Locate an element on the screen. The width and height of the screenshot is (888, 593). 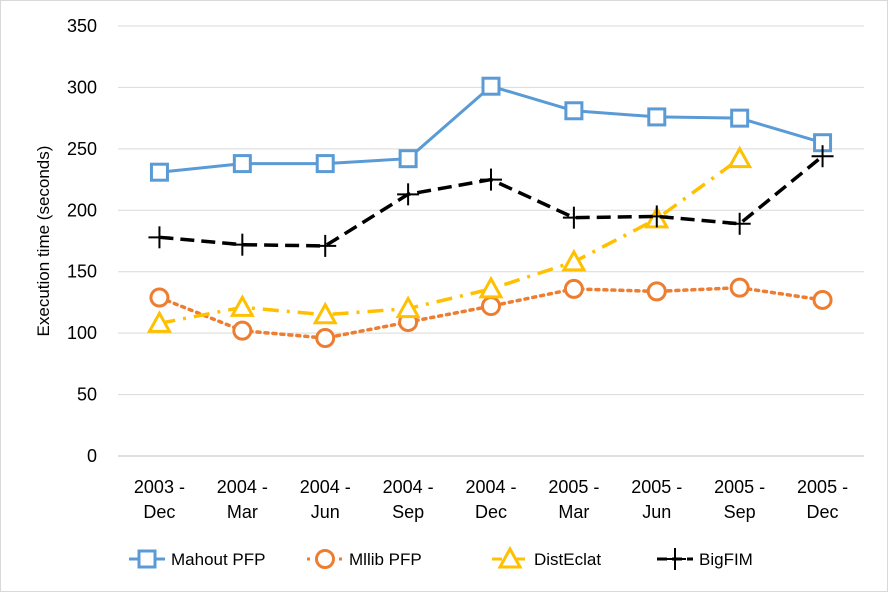
x-tick-label: 2004 -Dec is located at coordinates (490, 499).